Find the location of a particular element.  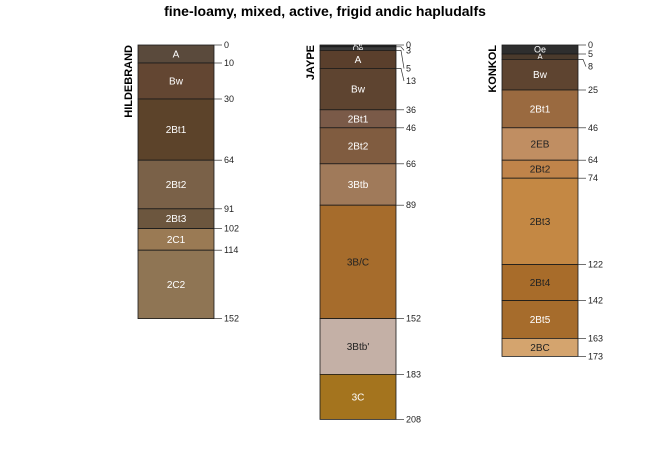

profile-name: JAYPE is located at coordinates (311, 62).